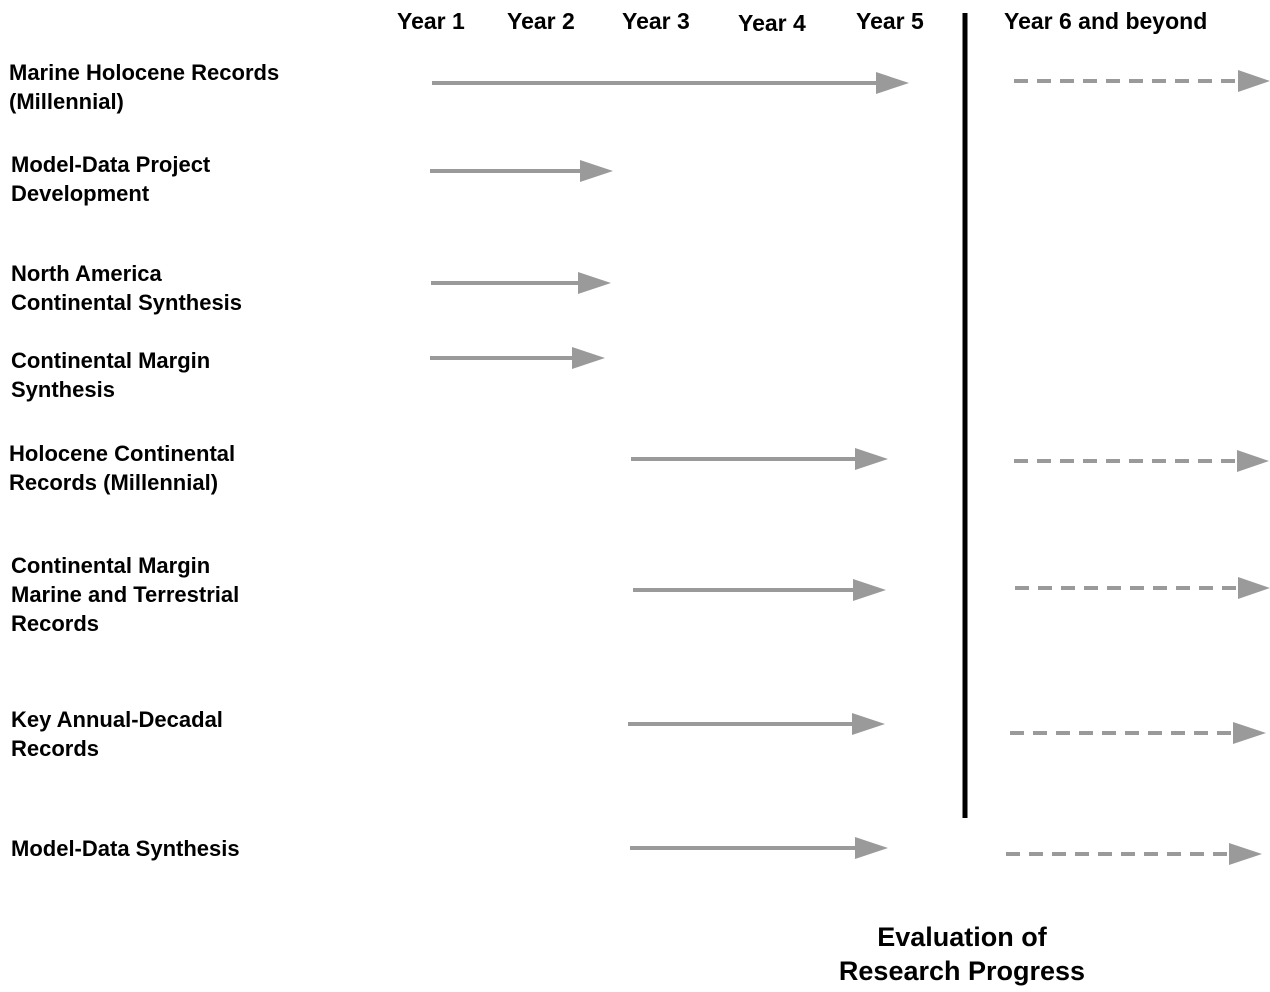  Describe the element at coordinates (1141, 461) in the screenshot. I see `continuation-arrow-holocene-continental` at that location.